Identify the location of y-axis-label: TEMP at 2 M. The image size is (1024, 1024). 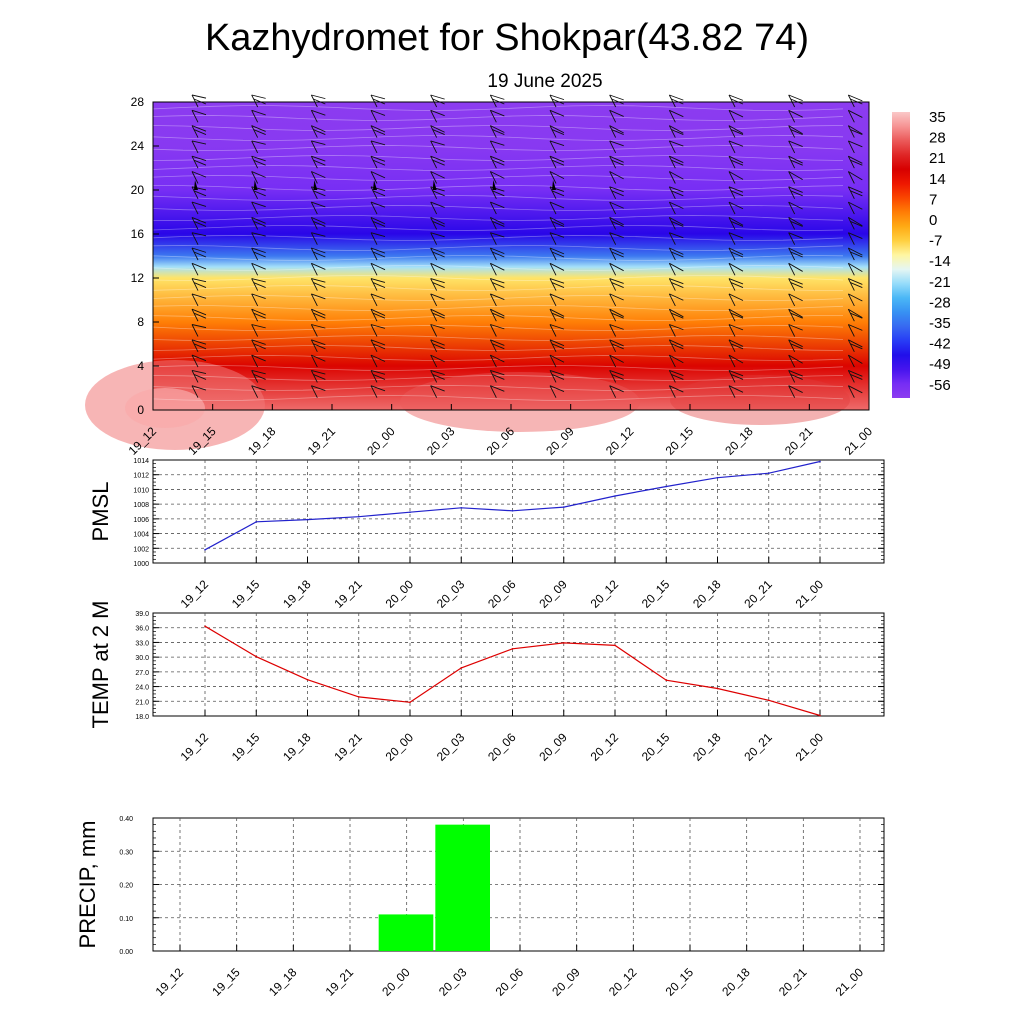
(100, 665).